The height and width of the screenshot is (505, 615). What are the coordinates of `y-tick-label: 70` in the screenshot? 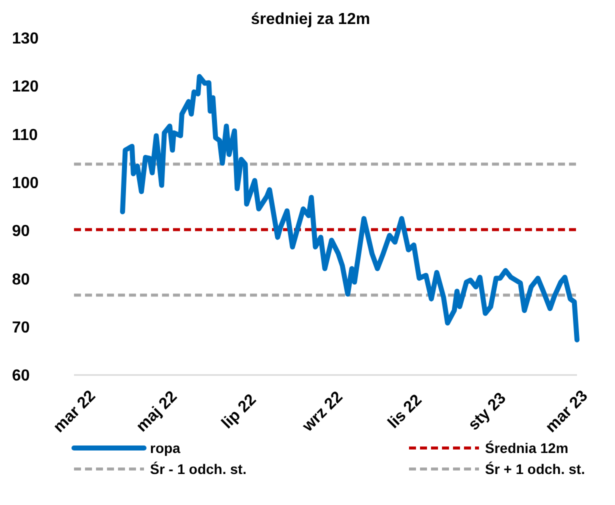 It's located at (21, 327).